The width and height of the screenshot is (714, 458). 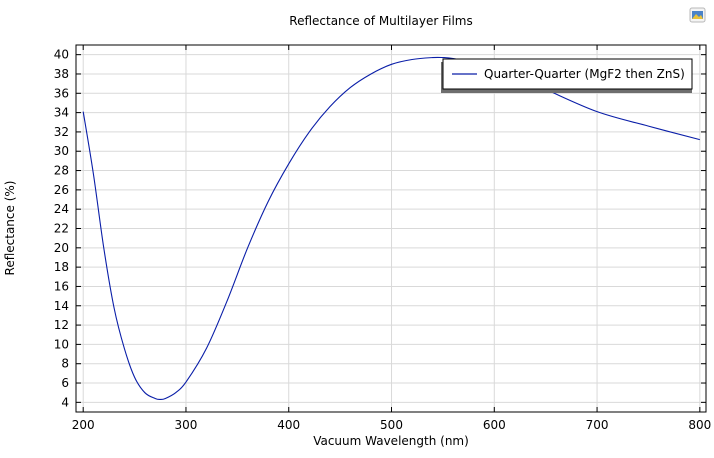 What do you see at coordinates (61, 248) in the screenshot?
I see `y-tick-label: 20` at bounding box center [61, 248].